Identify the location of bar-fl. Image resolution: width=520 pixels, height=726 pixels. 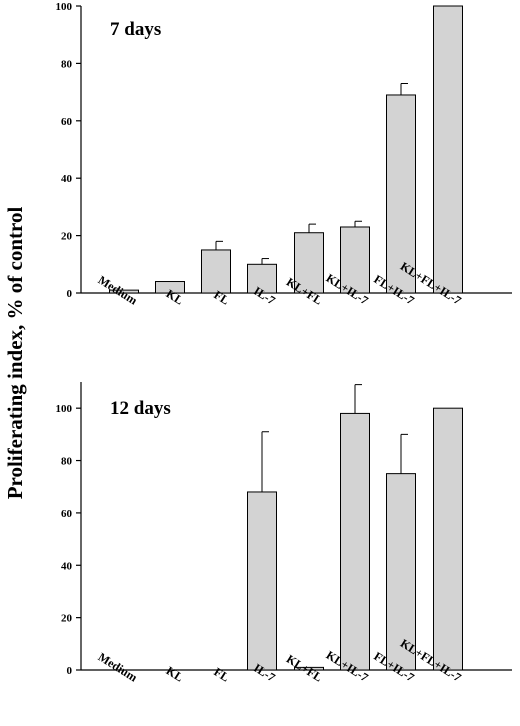
(216, 271).